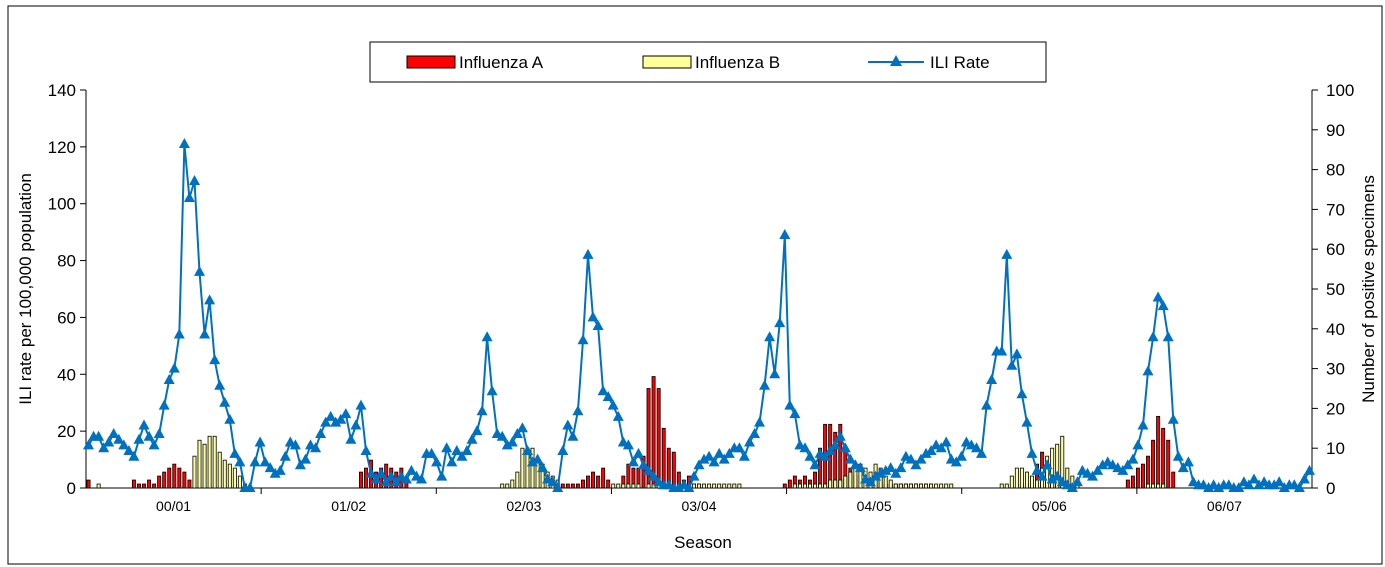 This screenshot has height=567, width=1385. What do you see at coordinates (708, 62) in the screenshot?
I see `legend: Influenza A Influenza B ILI Rate` at bounding box center [708, 62].